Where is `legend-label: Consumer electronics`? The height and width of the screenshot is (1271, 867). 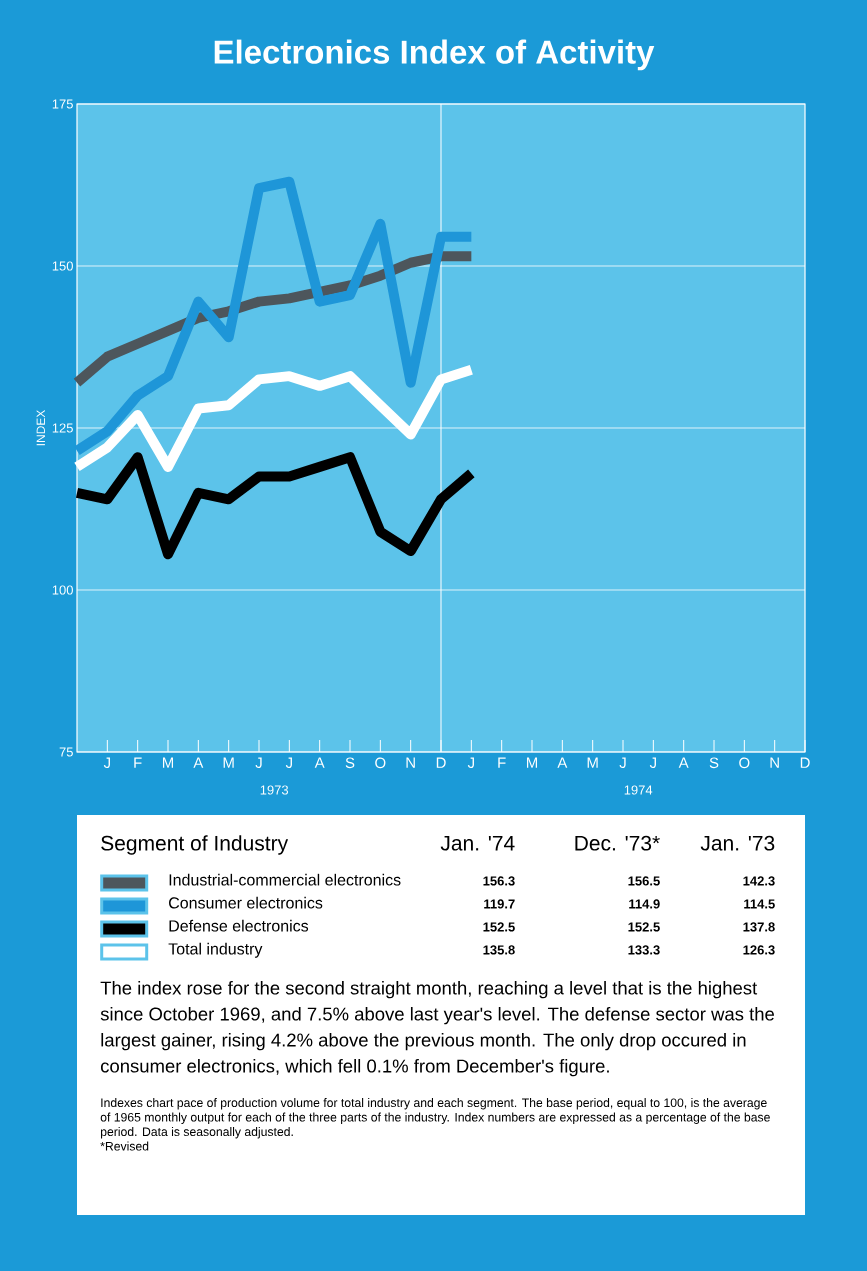
legend-label: Consumer electronics is located at coordinates (246, 902).